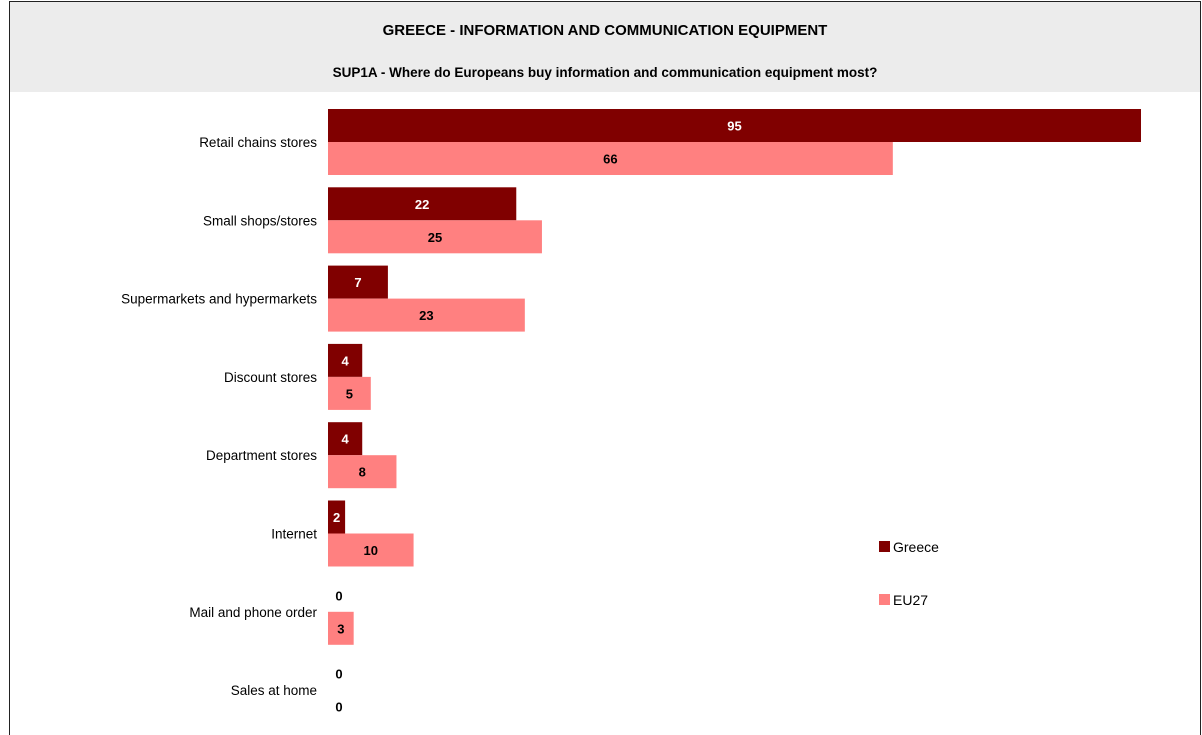 This screenshot has width=1202, height=735. Describe the element at coordinates (253, 612) in the screenshot. I see `category-label-mail-and-phone-order: Mail and phone order` at that location.